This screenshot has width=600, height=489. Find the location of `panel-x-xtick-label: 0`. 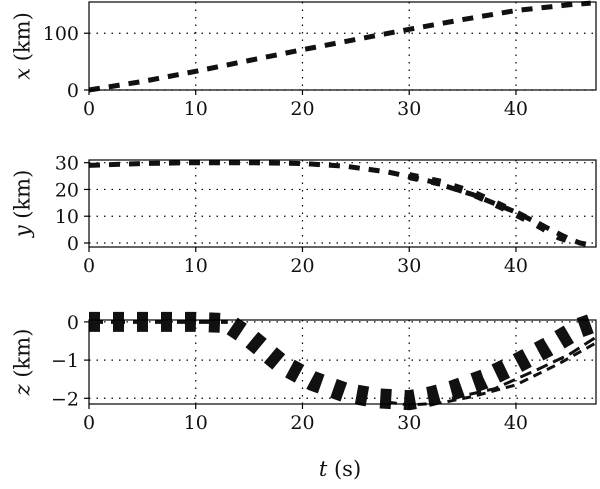

panel-x-xtick-label: 0 is located at coordinates (89, 109).